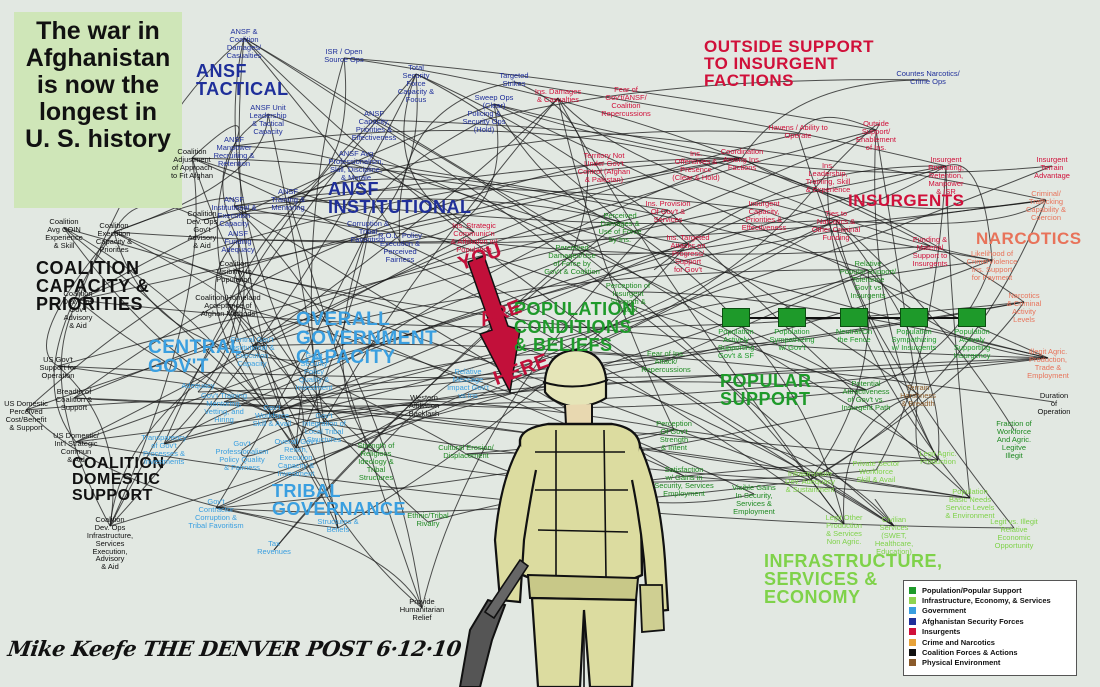 The width and height of the screenshot is (1100, 687). Describe the element at coordinates (500, 313) in the screenshot. I see `you-are-here-line: ARE` at that location.